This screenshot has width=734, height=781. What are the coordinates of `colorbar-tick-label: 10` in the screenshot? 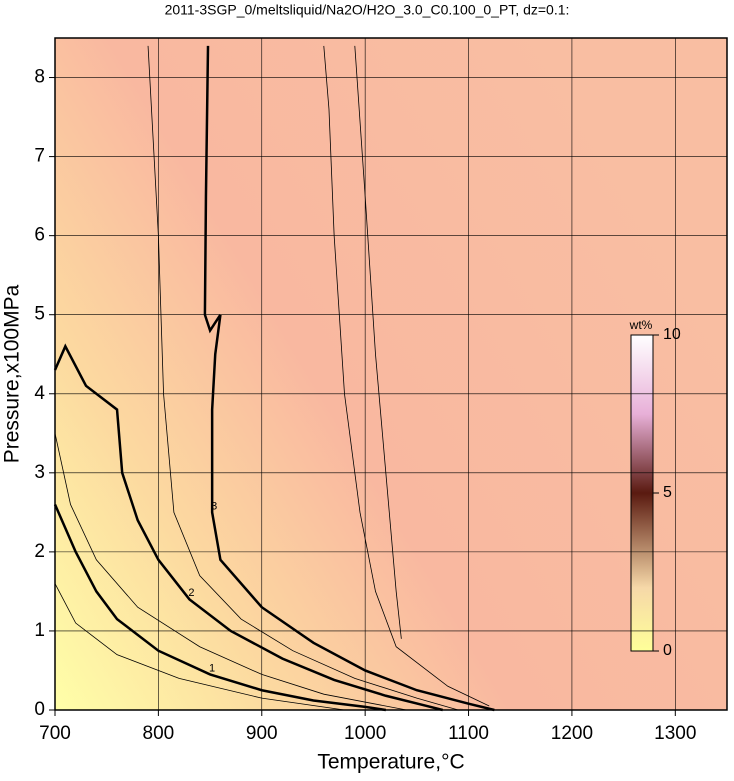 It's located at (672, 334).